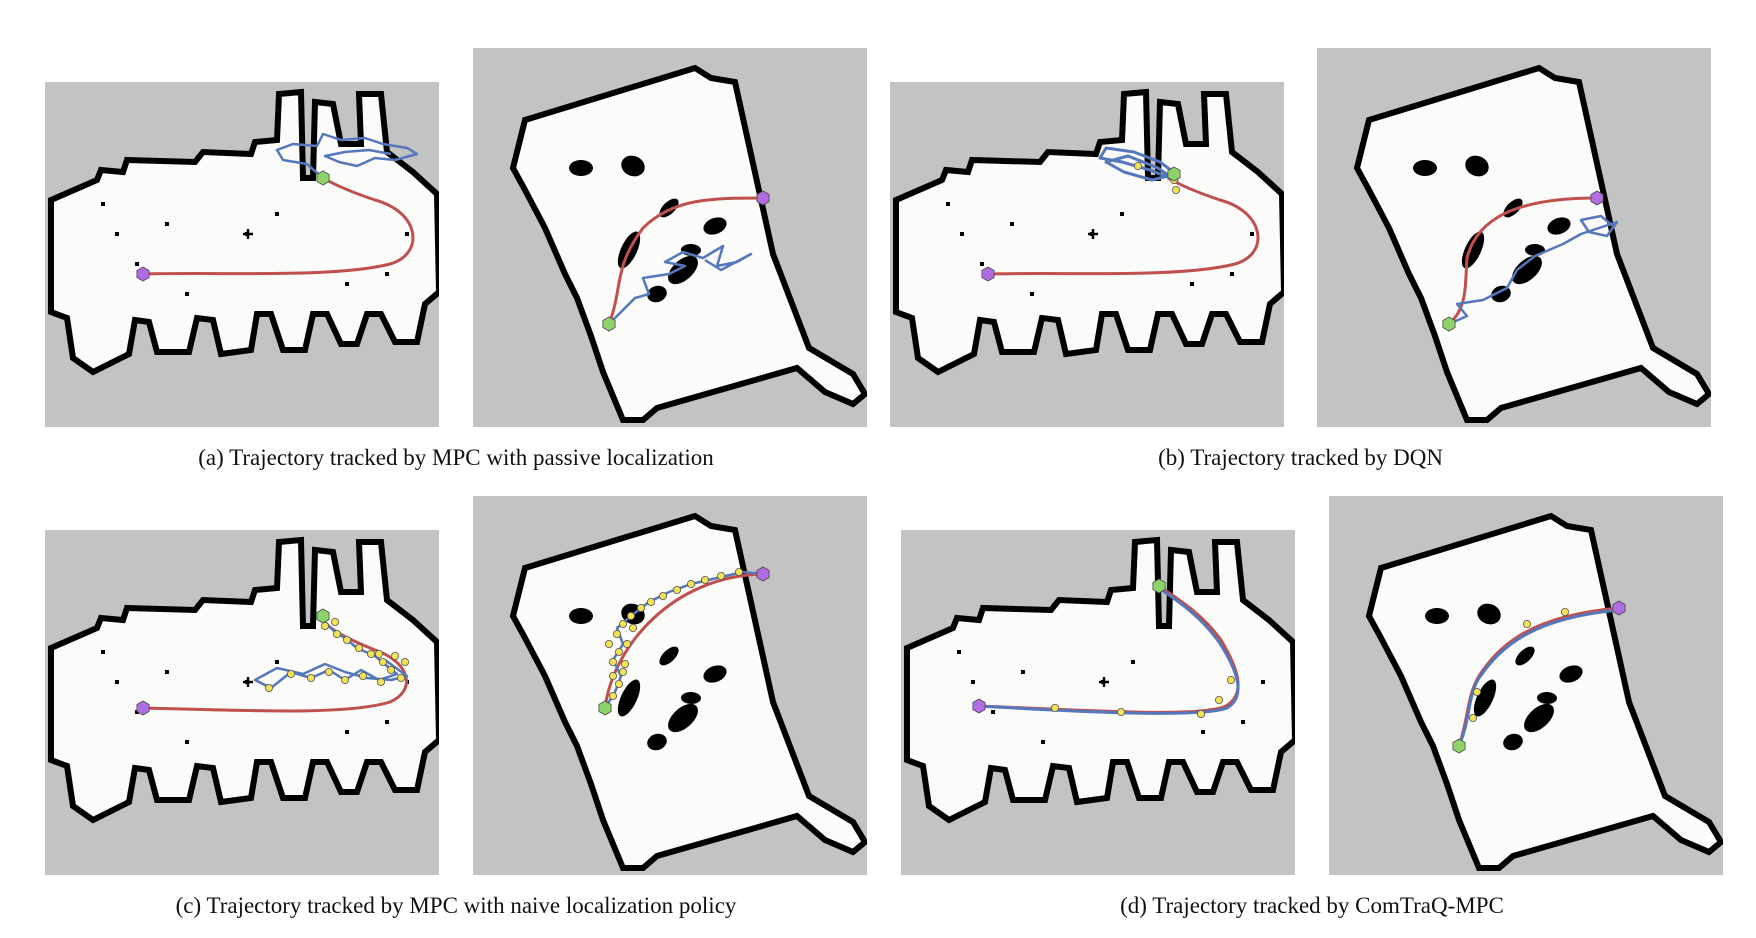 Image resolution: width=1756 pixels, height=938 pixels. What do you see at coordinates (242, 254) in the screenshot?
I see `map-left-a` at bounding box center [242, 254].